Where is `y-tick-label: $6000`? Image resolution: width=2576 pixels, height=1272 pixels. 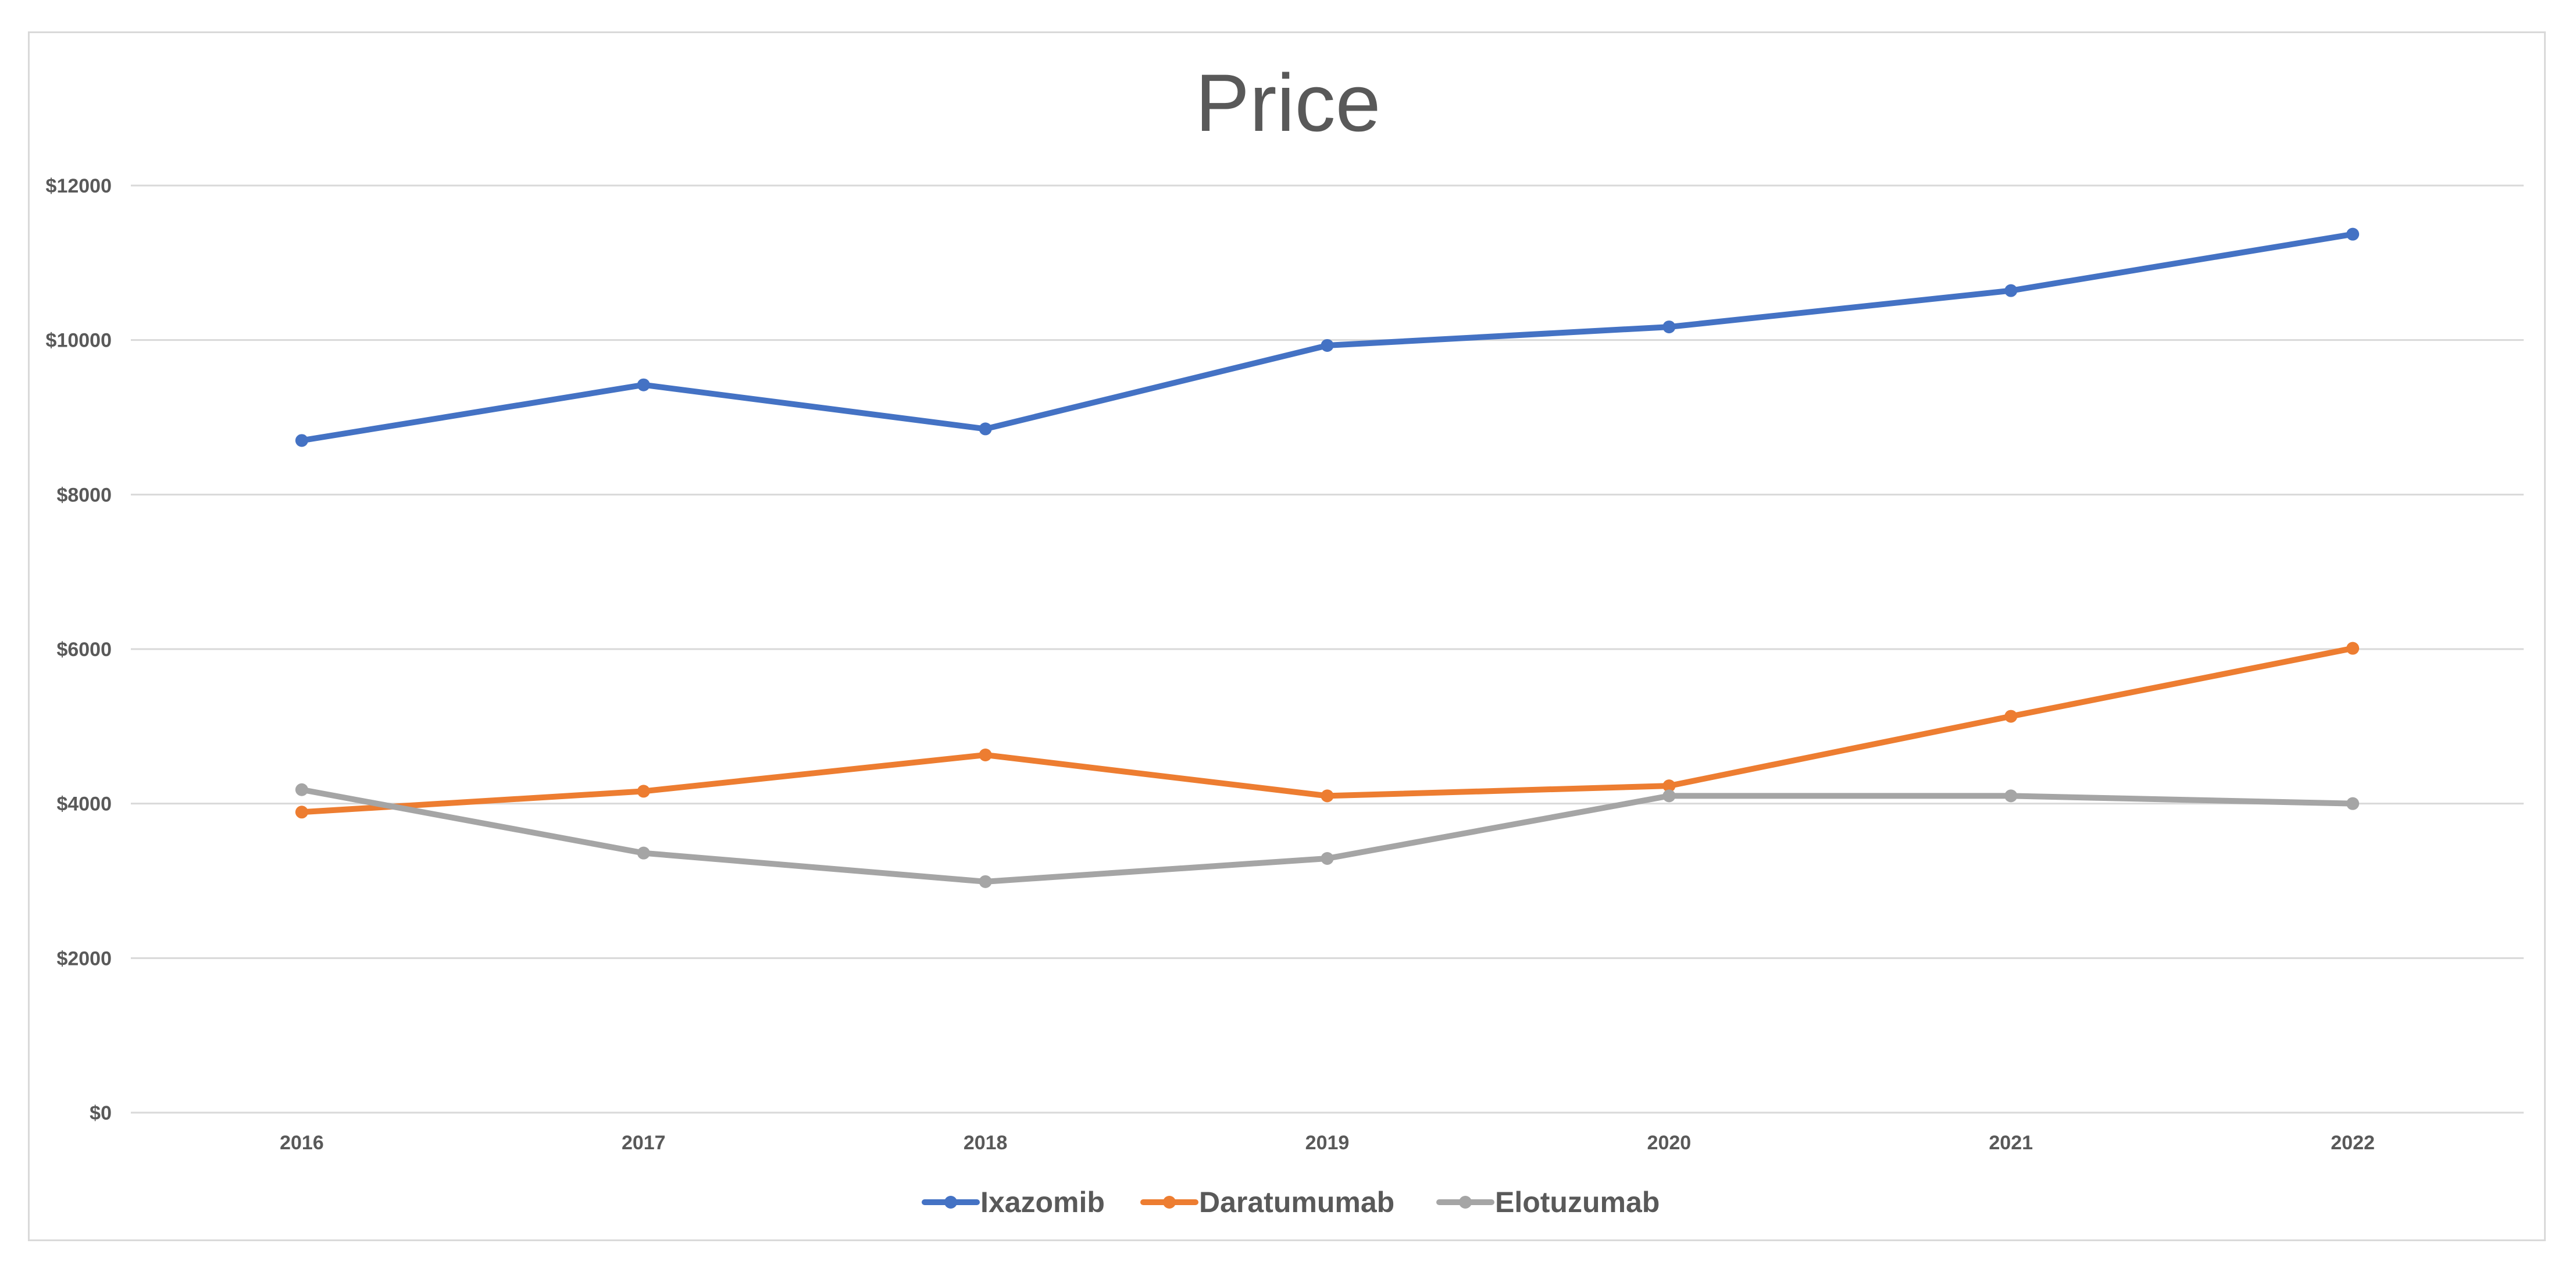
y-tick-label: $6000 is located at coordinates (84, 650).